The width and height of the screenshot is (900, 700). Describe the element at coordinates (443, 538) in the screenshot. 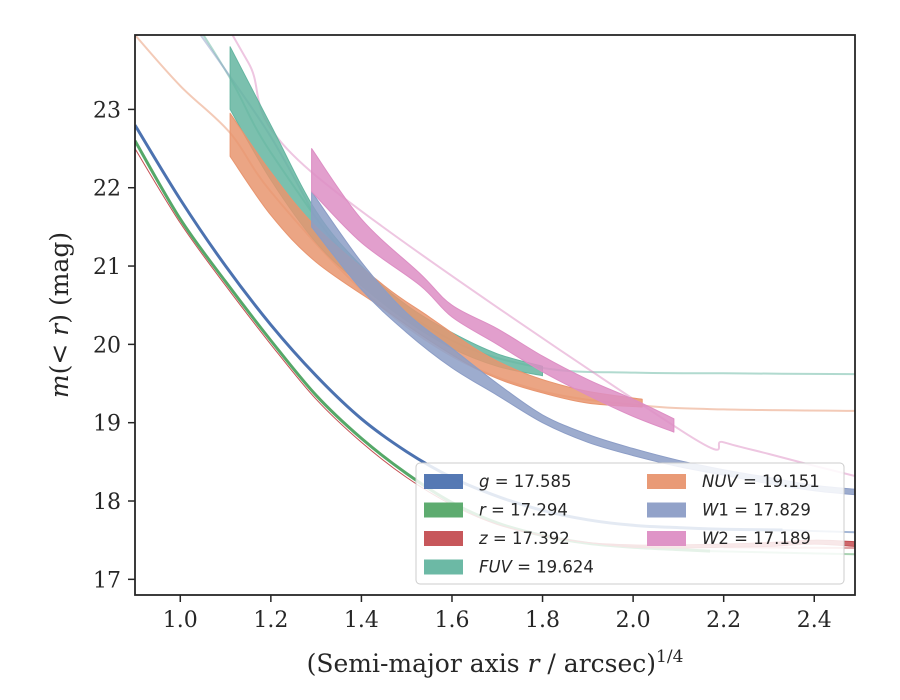

I see `legend-swatch-z` at that location.